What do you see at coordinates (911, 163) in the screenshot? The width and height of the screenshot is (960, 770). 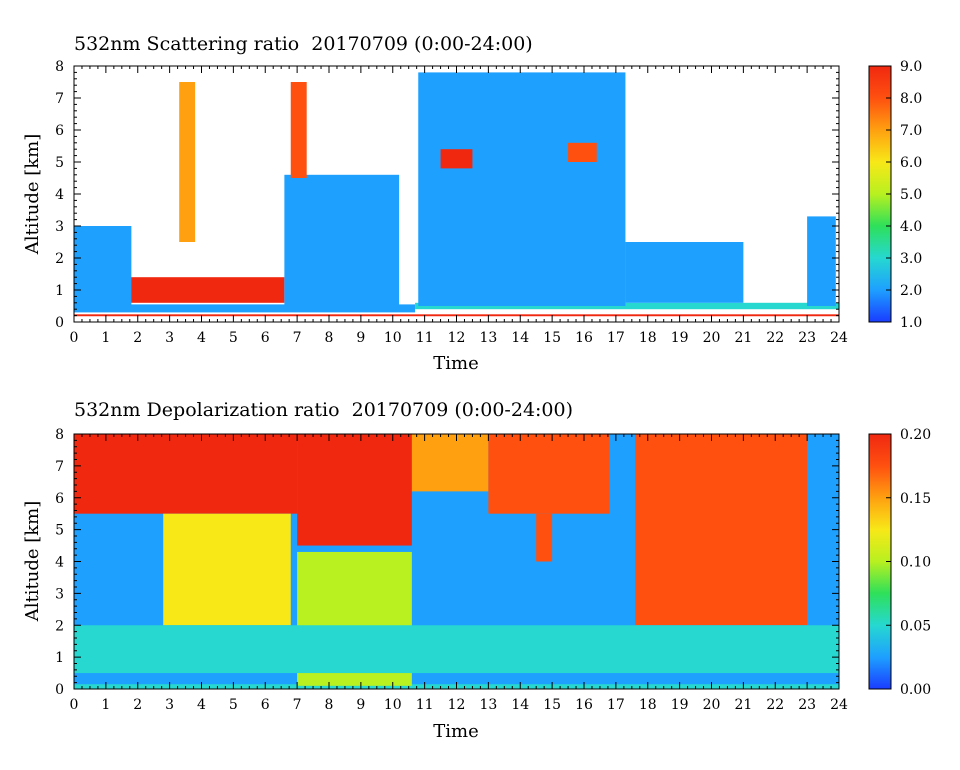 I see `scattering-ratio-colorbar-tick-label: 6.0` at bounding box center [911, 163].